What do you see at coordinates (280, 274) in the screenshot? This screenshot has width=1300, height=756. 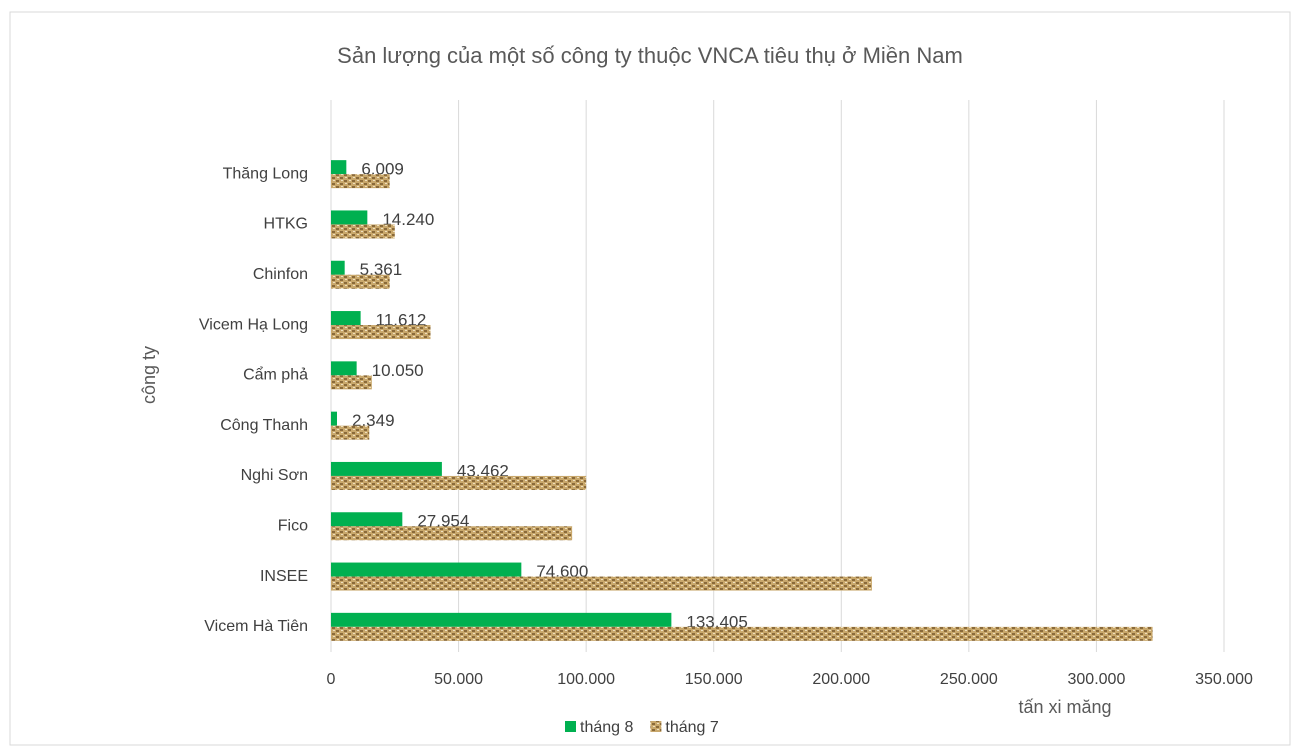 I see `y-tick-label: Chinfon` at bounding box center [280, 274].